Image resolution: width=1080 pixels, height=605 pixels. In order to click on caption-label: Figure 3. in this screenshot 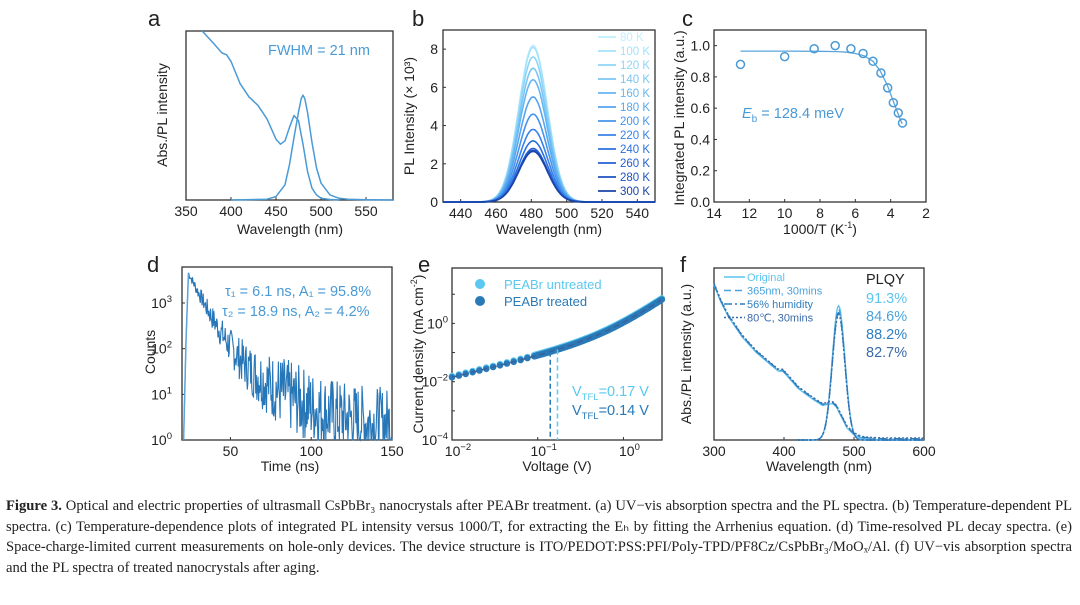, I will do `click(34, 506)`.